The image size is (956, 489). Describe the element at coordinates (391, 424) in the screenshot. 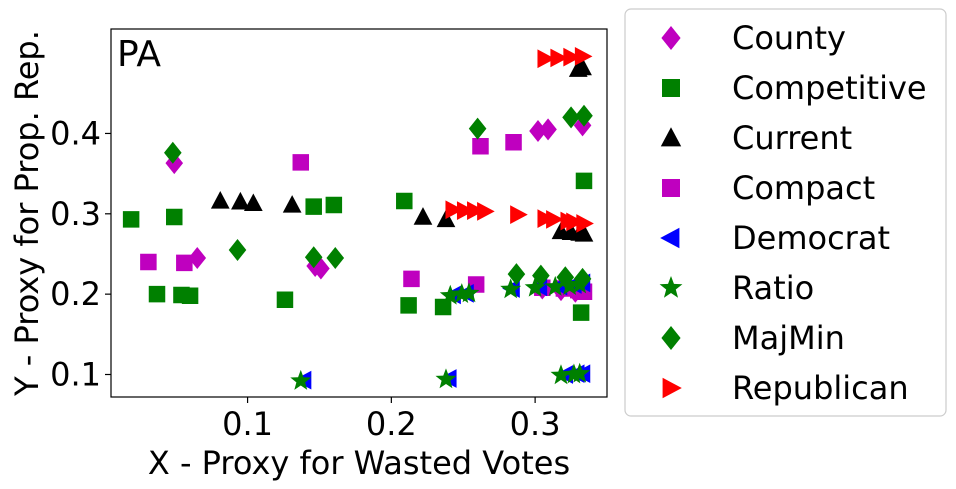

I see `x-tick-label: 0.2` at that location.